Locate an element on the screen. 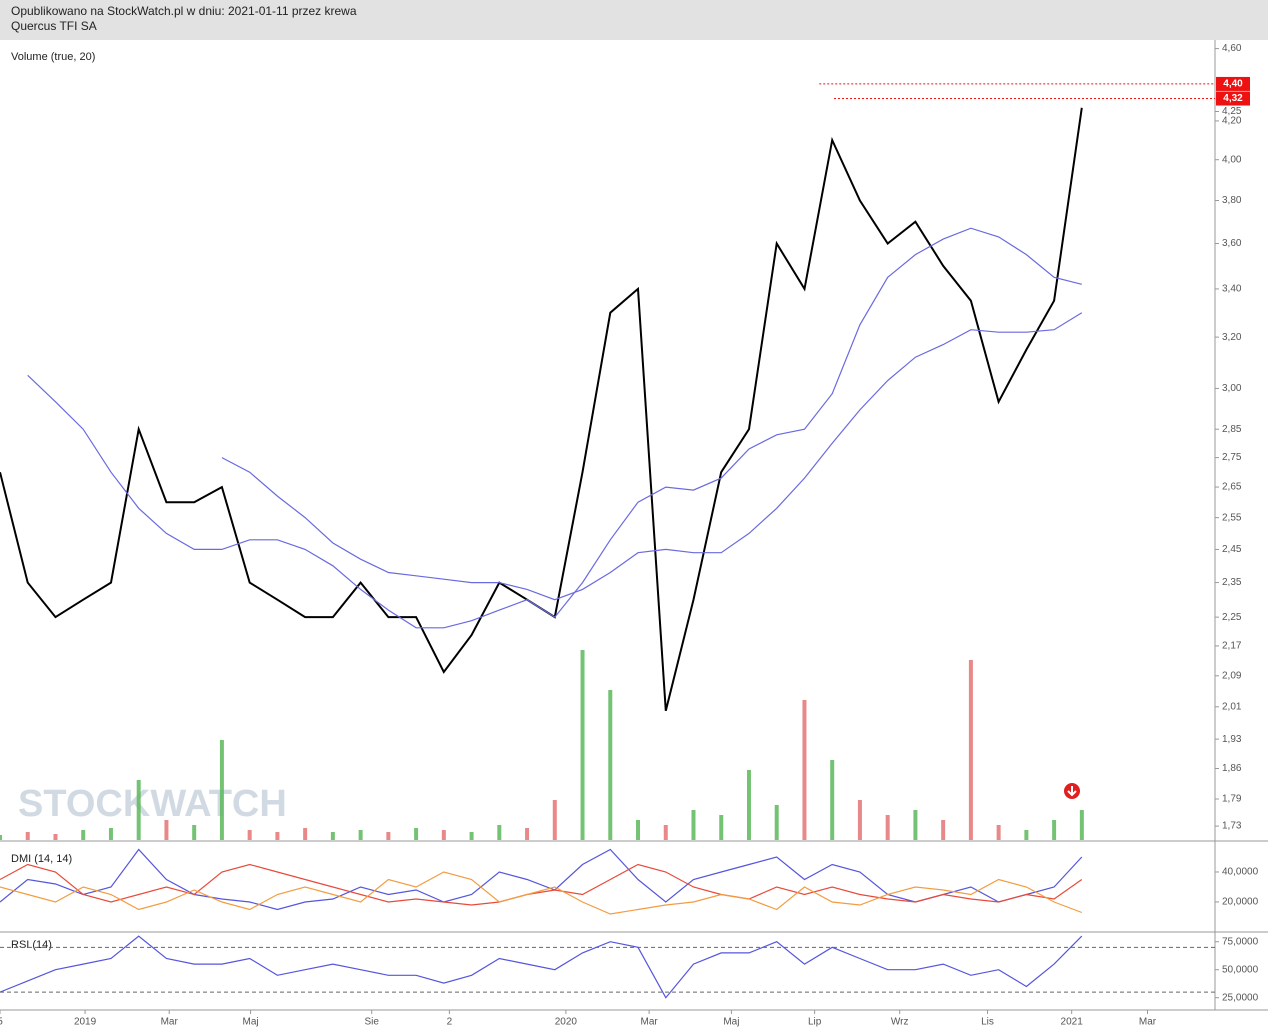 The height and width of the screenshot is (1030, 1268). x-tick-label: 2019 is located at coordinates (85, 1022).